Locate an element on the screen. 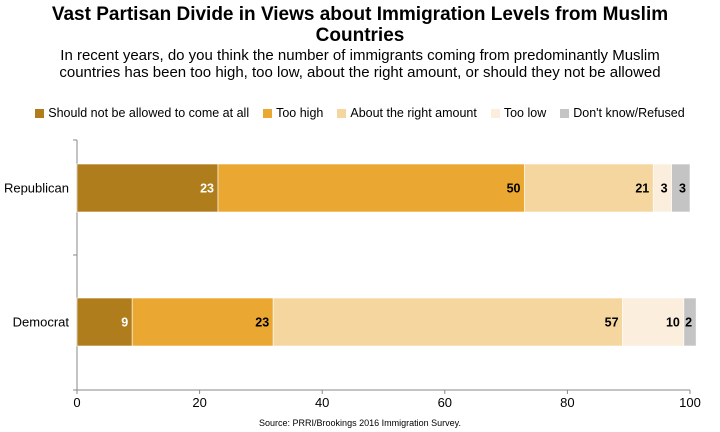  data-label: 57 is located at coordinates (612, 323).